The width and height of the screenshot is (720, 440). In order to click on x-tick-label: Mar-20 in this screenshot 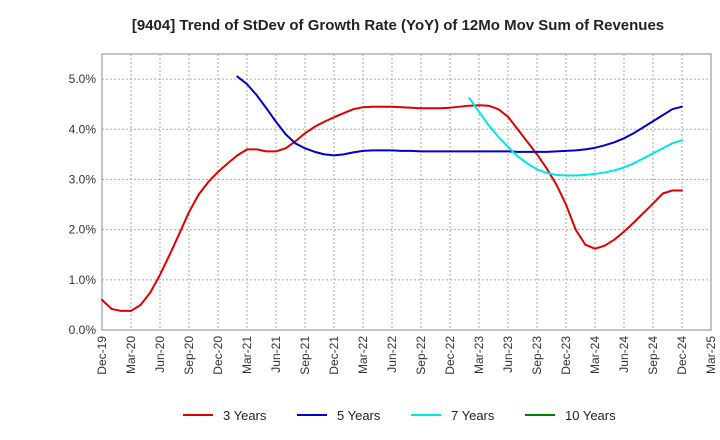, I will do `click(131, 355)`.